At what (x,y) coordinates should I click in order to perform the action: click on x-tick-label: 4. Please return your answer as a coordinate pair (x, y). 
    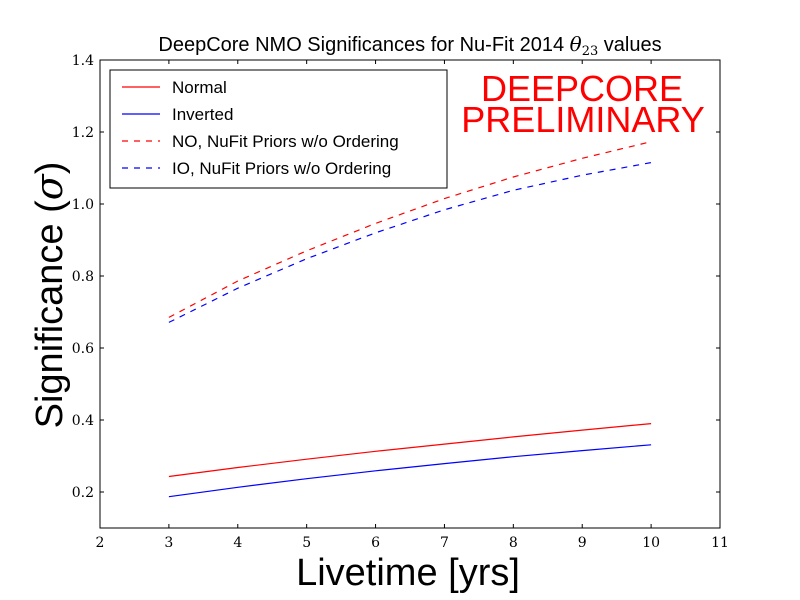
    Looking at the image, I should click on (237, 543).